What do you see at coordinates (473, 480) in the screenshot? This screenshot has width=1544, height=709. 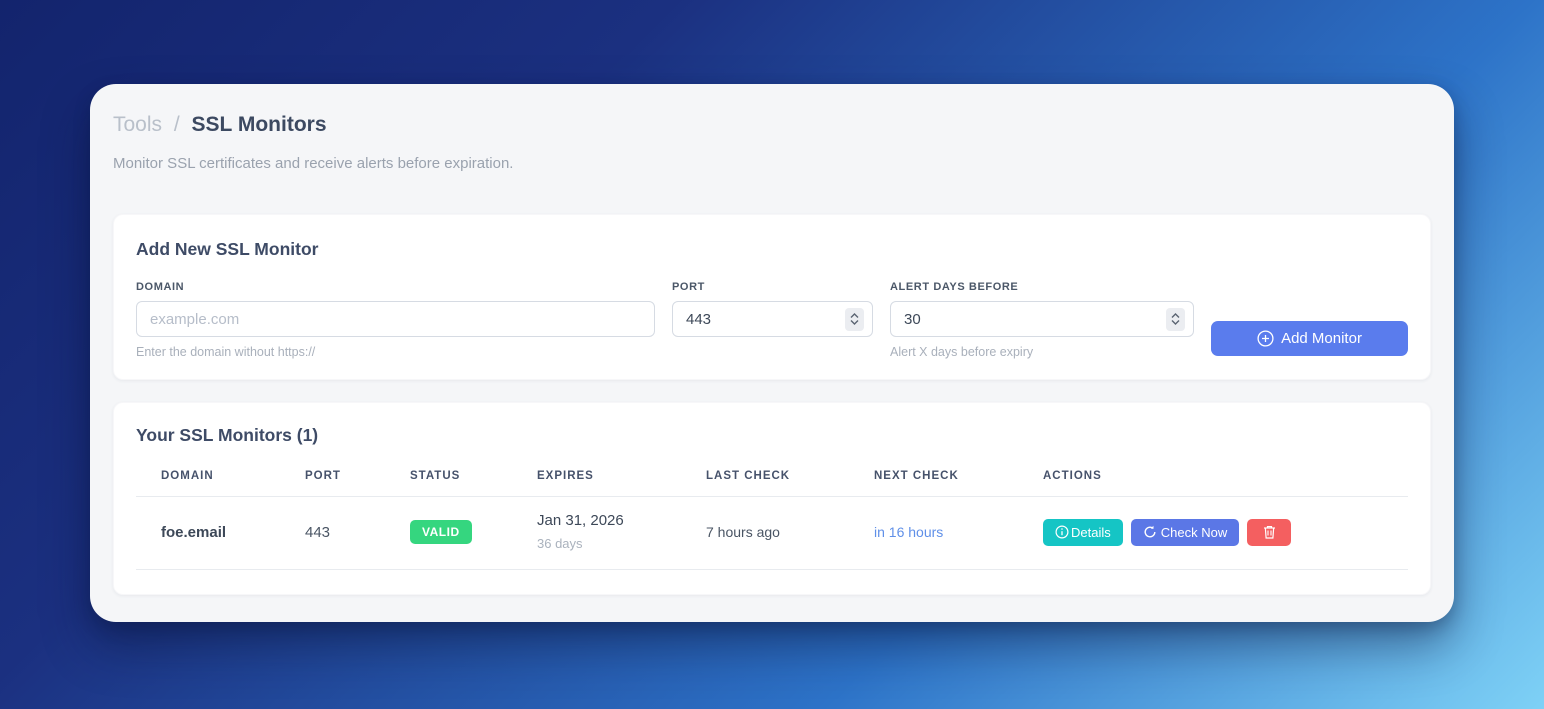 I see `col-header-status: STATUS` at bounding box center [473, 480].